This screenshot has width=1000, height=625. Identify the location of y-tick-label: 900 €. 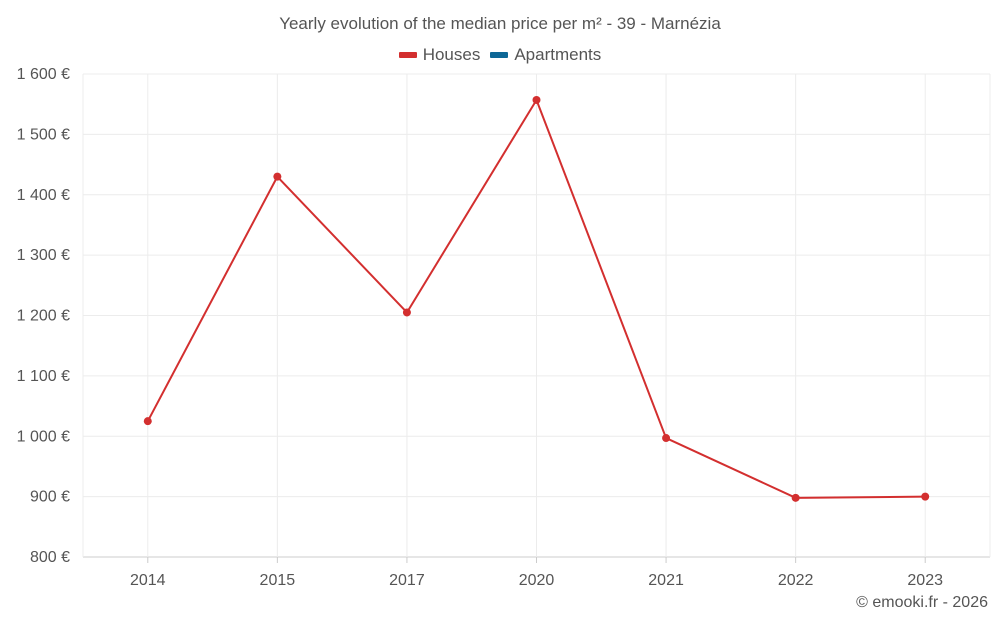
(50, 497).